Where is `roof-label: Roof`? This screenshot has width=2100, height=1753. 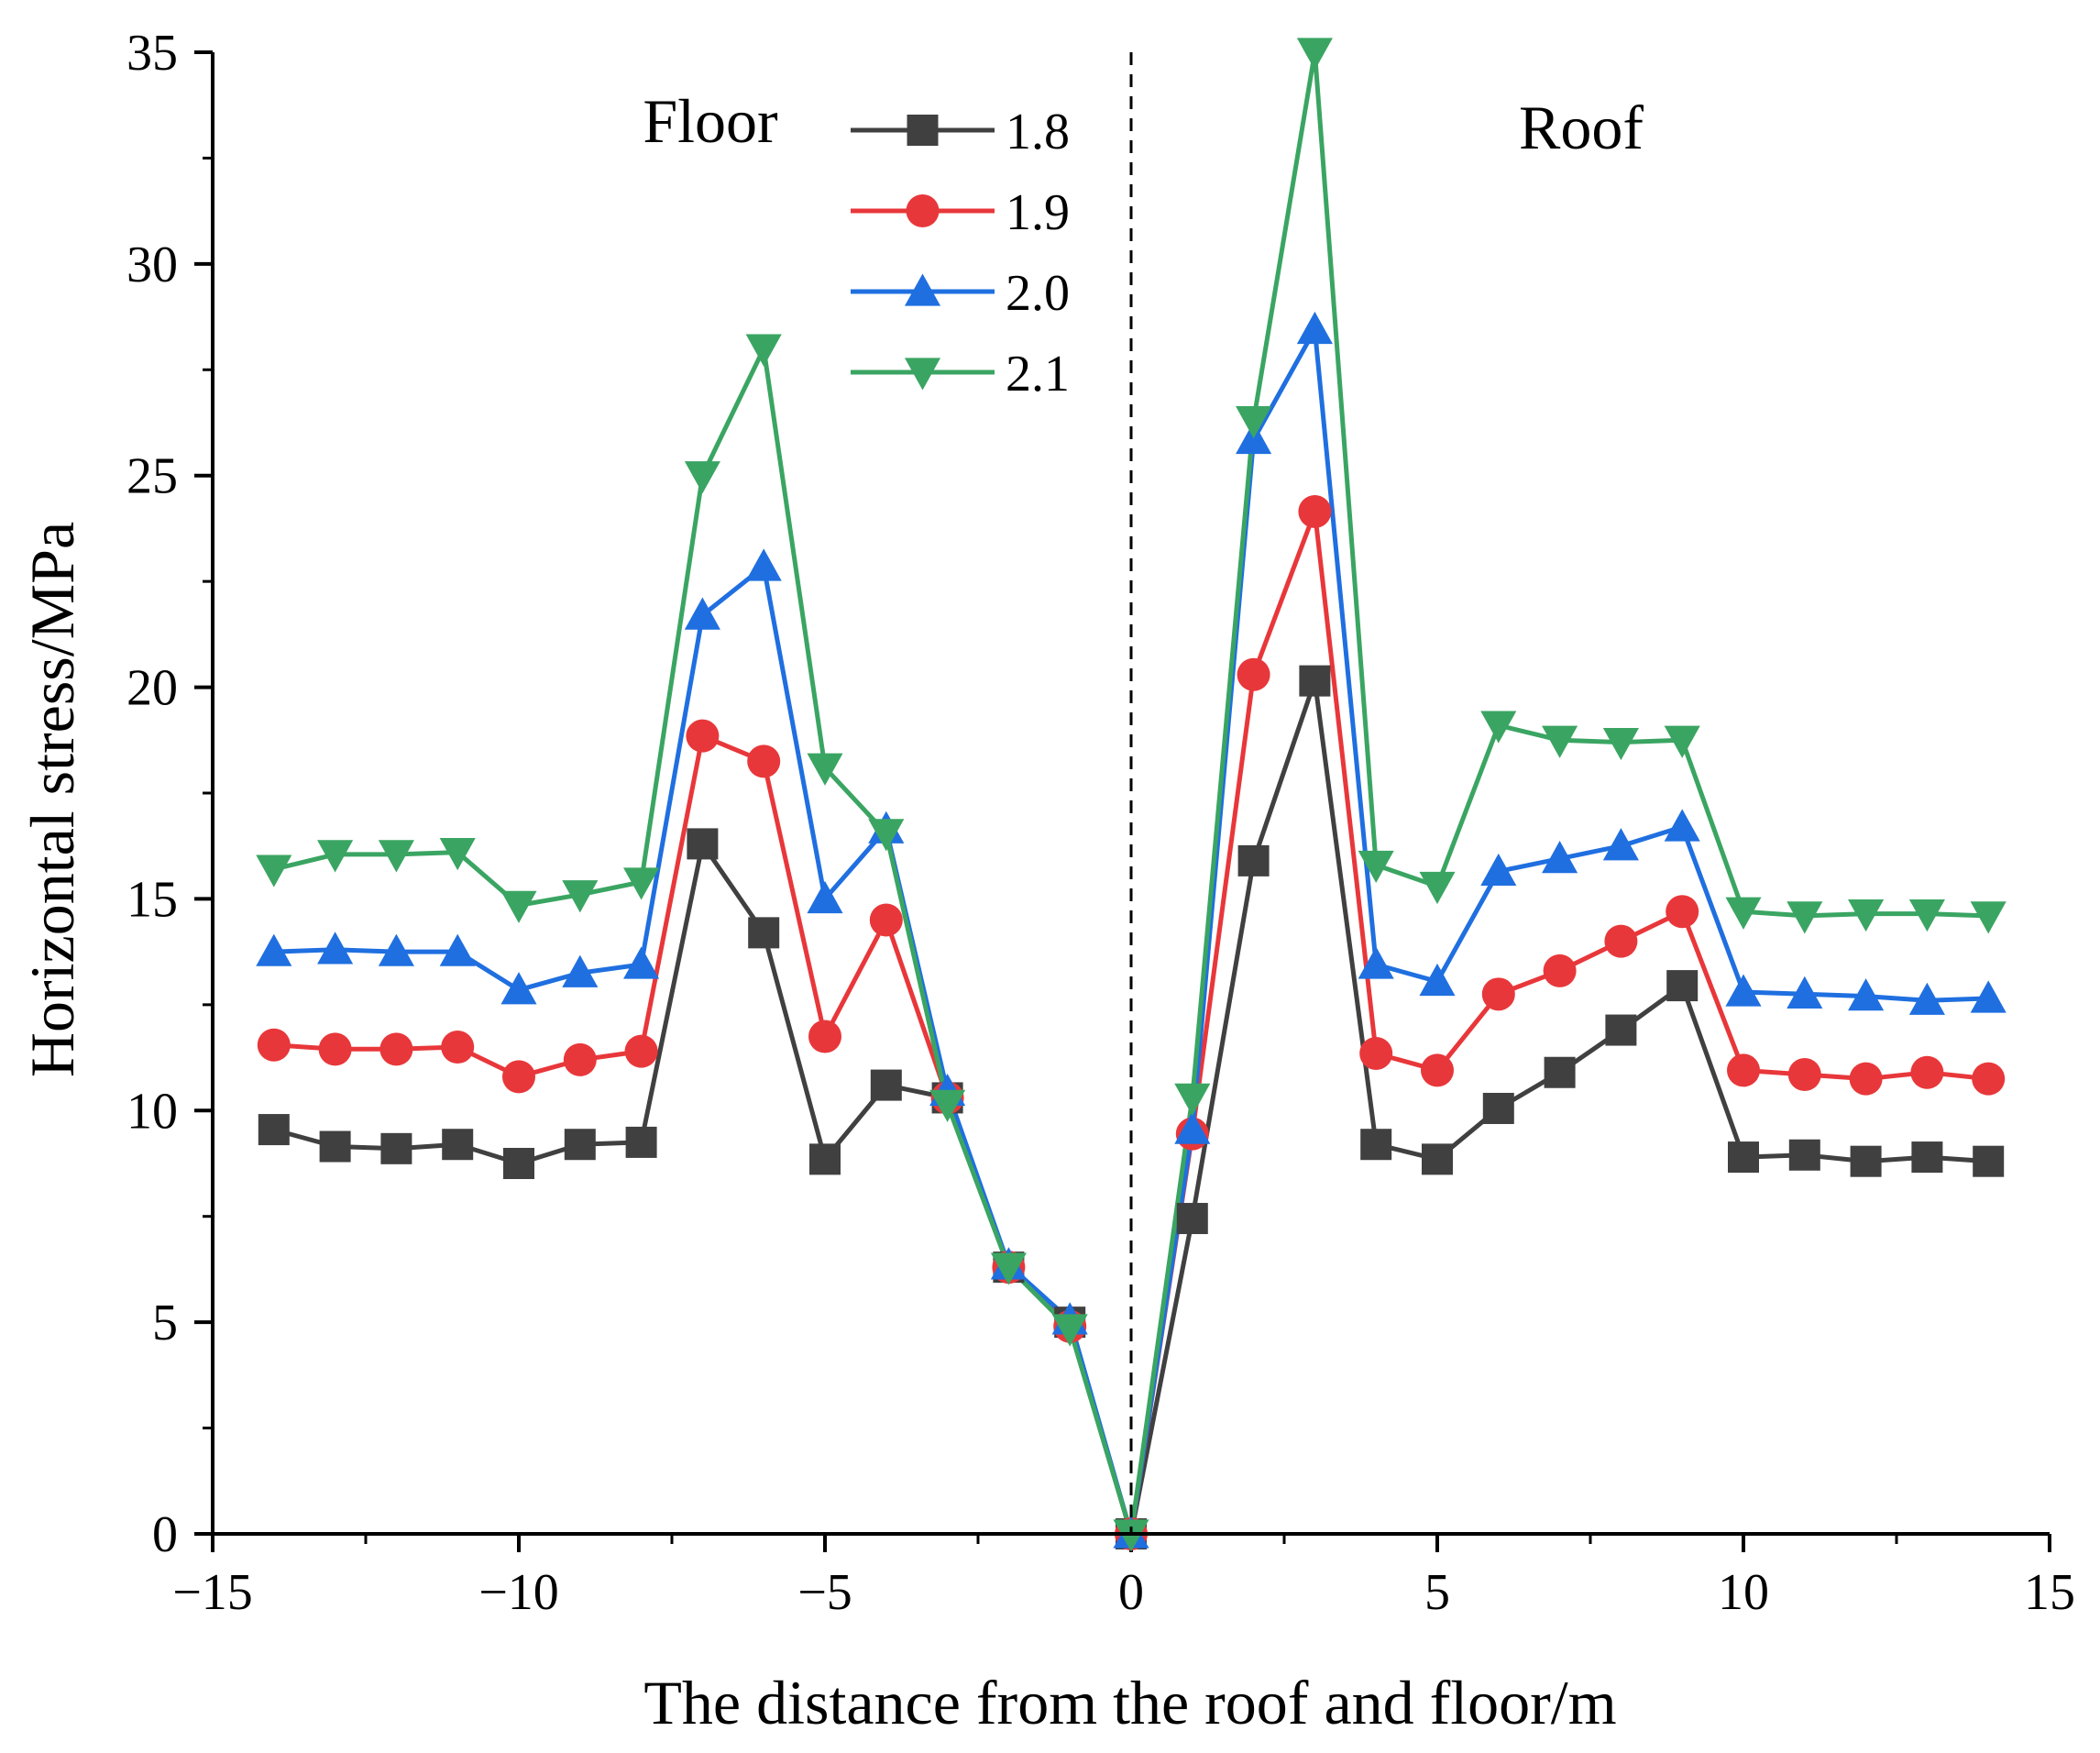
roof-label: Roof is located at coordinates (1581, 127).